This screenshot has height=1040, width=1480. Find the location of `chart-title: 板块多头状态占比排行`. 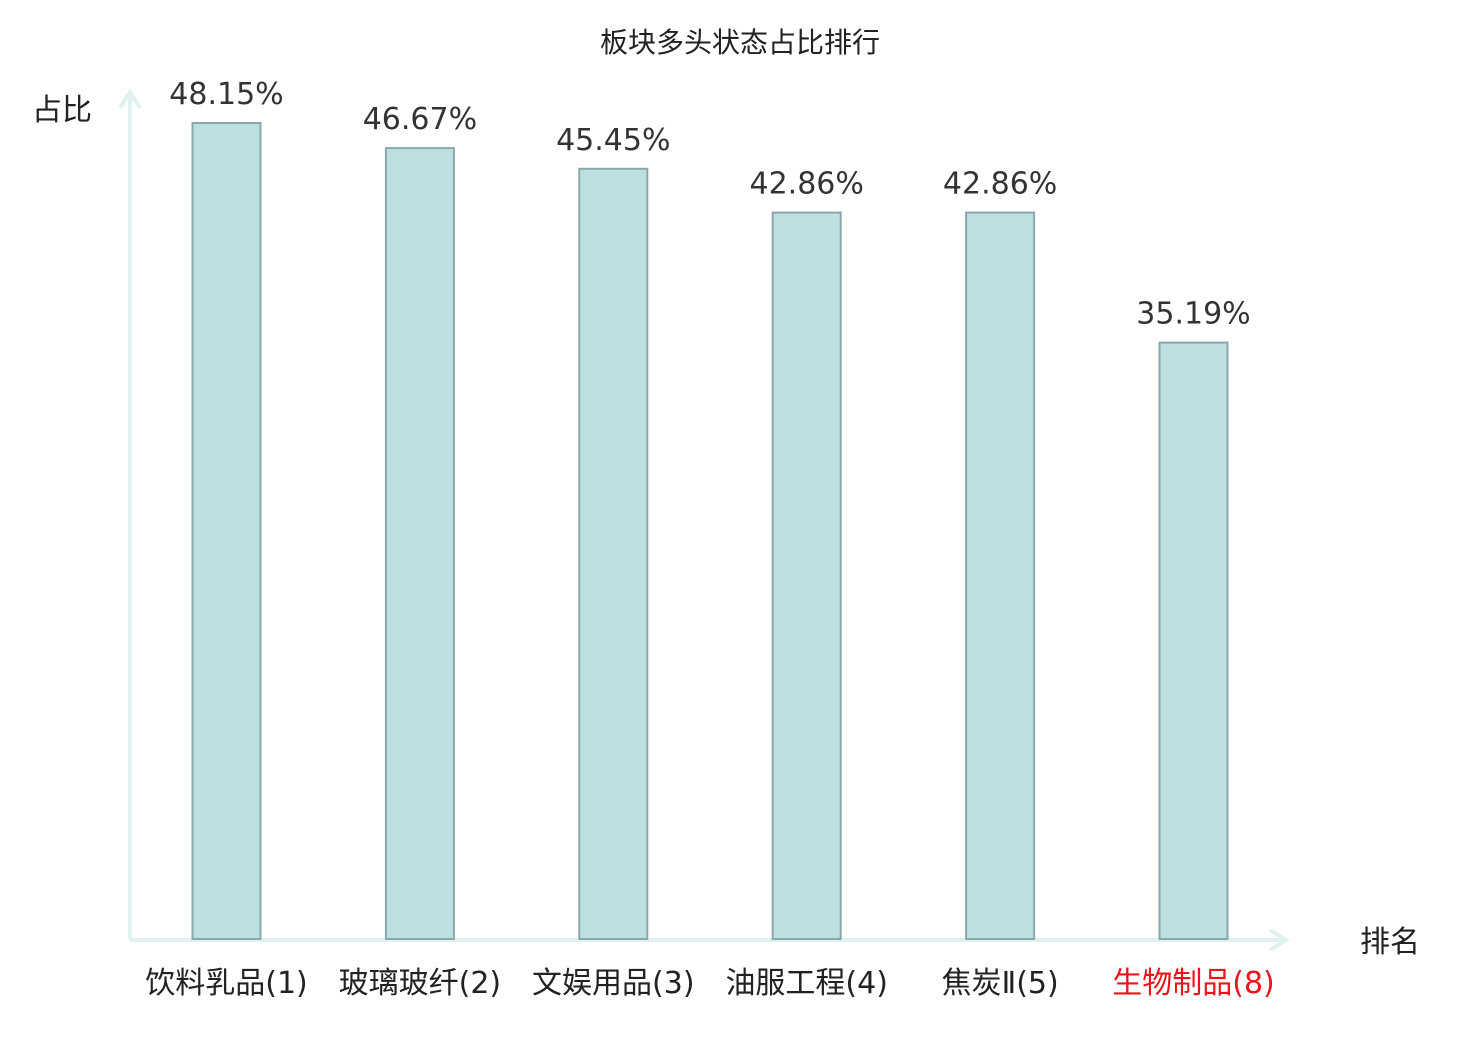

chart-title: 板块多头状态占比排行 is located at coordinates (740, 42).